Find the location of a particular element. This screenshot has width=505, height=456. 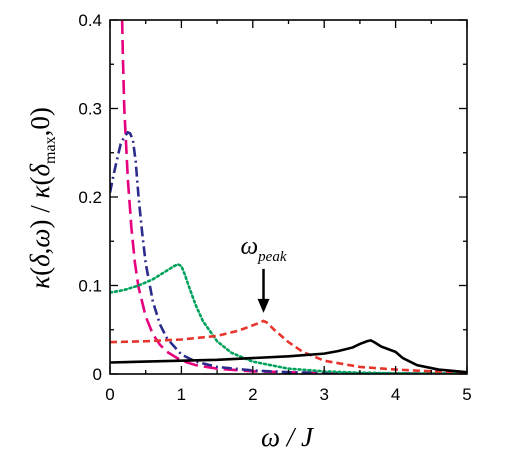

y-tick-label: 0.3 is located at coordinates (90, 109).